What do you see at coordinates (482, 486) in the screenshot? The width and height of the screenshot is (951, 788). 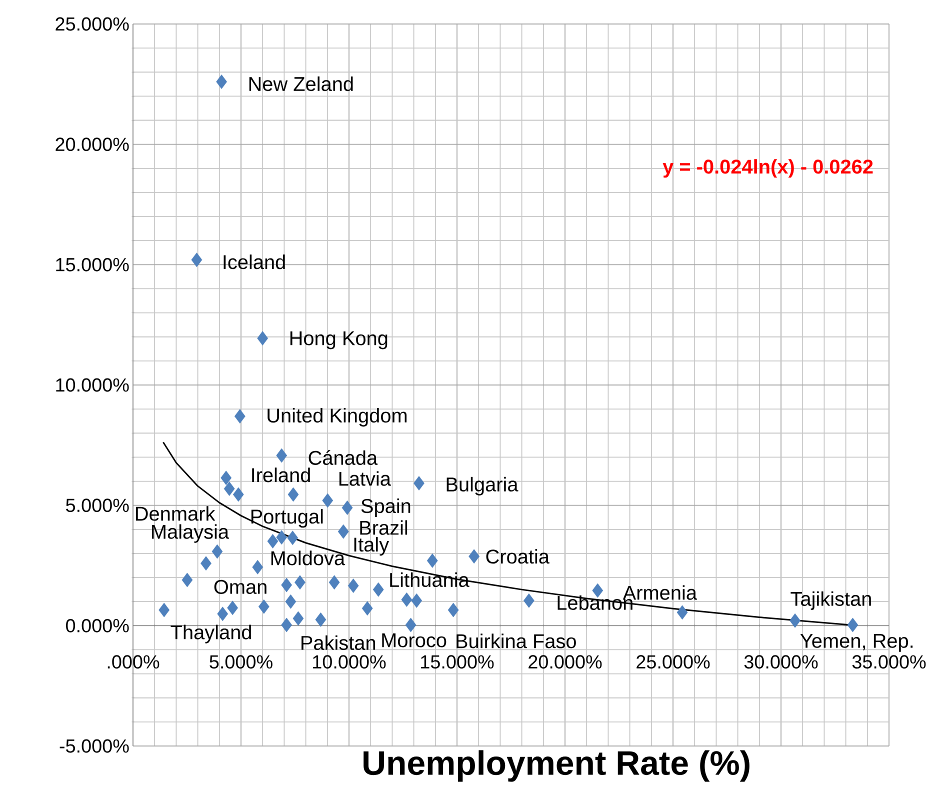 I see `annotation: Bulgaria` at bounding box center [482, 486].